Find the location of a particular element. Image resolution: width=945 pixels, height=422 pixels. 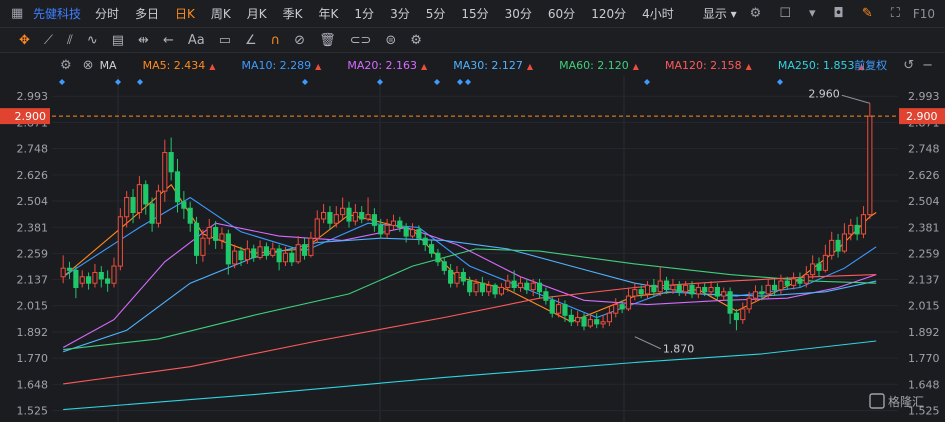

fq-label: 前复权 is located at coordinates (871, 65).